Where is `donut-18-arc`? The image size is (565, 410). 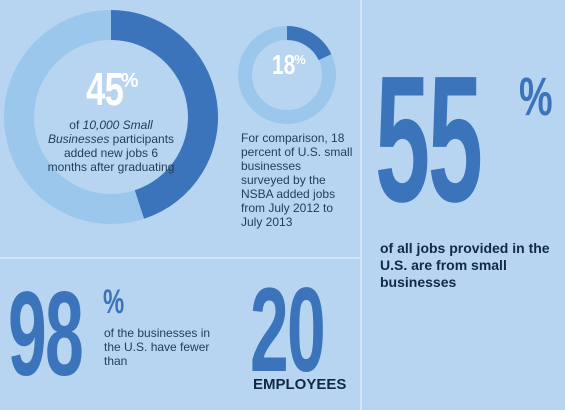 donut-18-arc is located at coordinates (309, 43).